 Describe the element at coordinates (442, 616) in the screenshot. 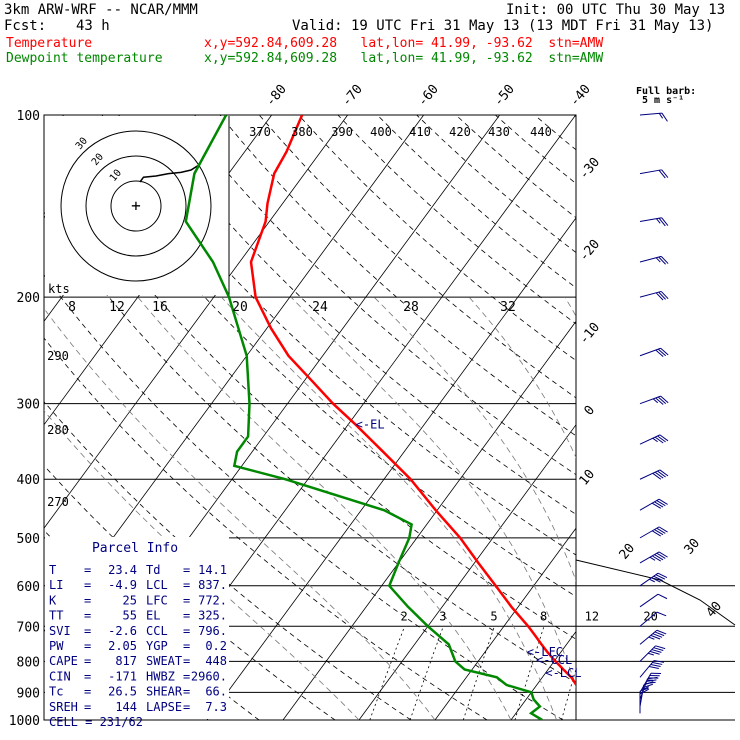

I see `mixing-ratio-label: 3` at that location.